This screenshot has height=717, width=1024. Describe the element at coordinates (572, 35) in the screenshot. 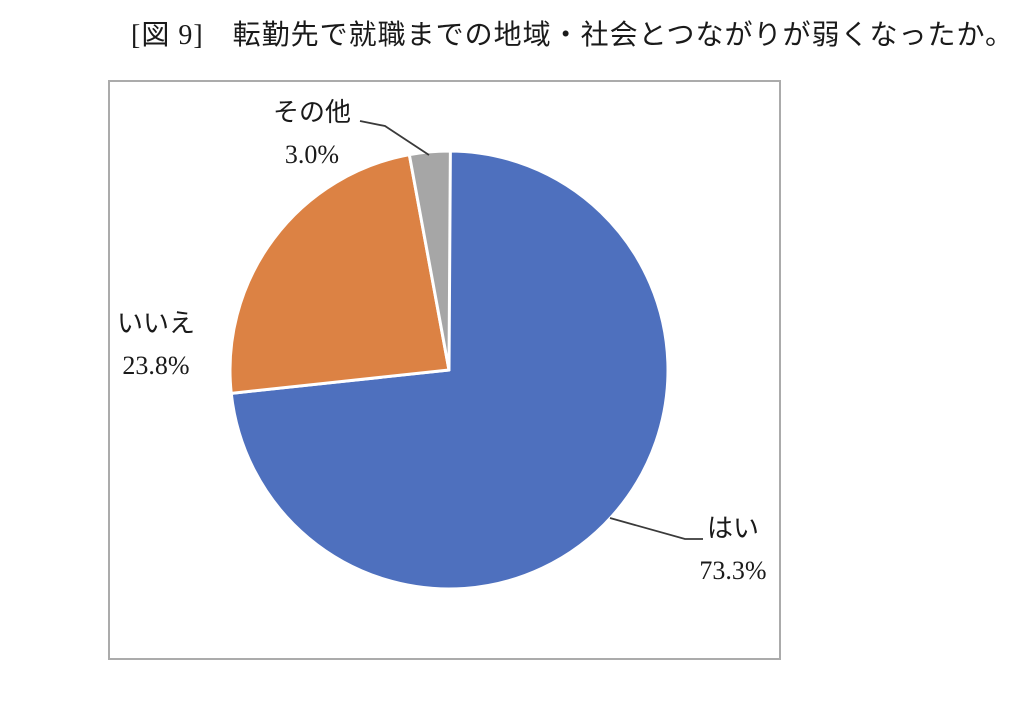

I see `figure-title: [図 9] 転勤先で就職までの地域・社会とつながりが弱くなったか。` at that location.